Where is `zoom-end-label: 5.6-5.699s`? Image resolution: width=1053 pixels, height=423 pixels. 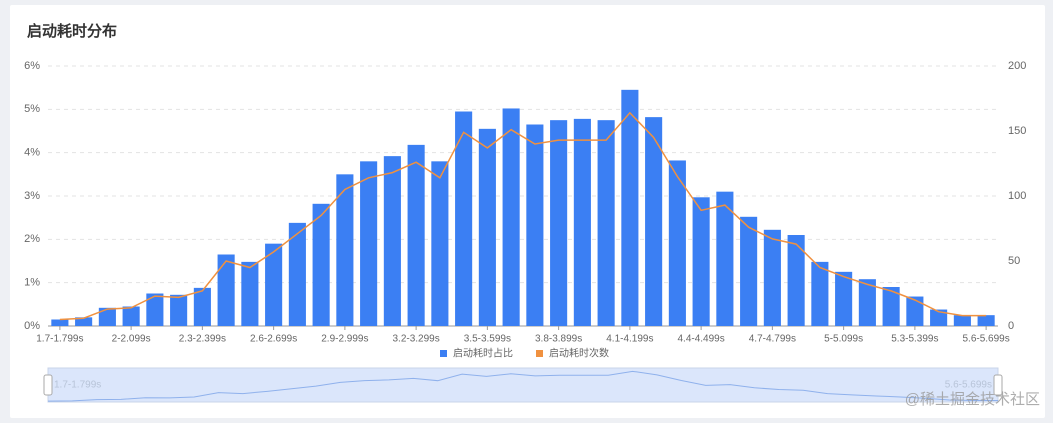
zoom-end-label: 5.6-5.699s is located at coordinates (968, 385).